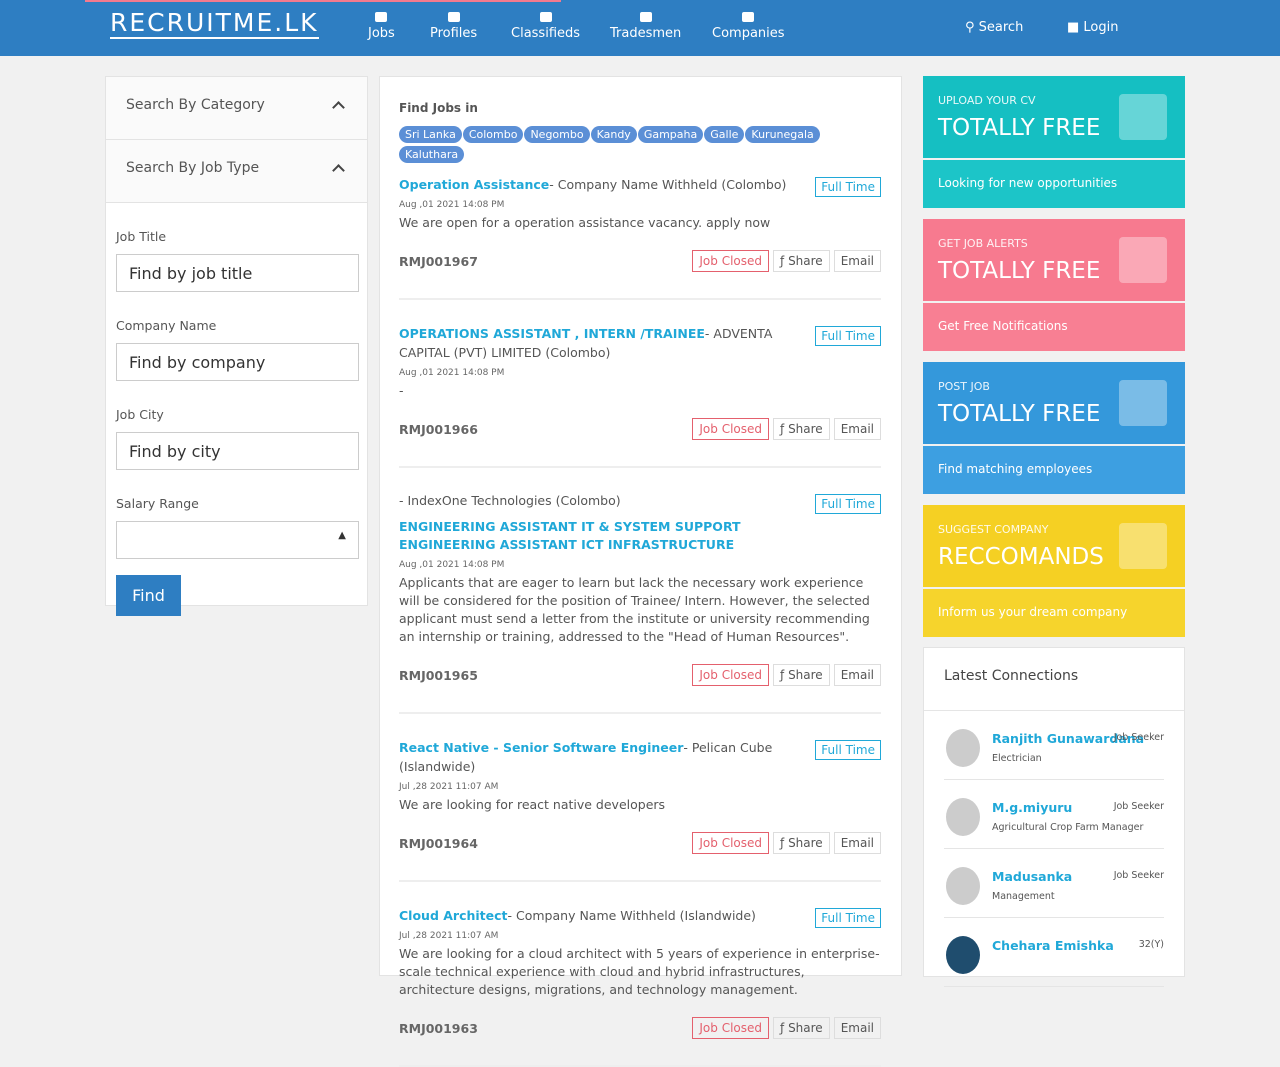 The height and width of the screenshot is (1067, 1280). What do you see at coordinates (493, 134) in the screenshot?
I see `city-tag: Colombo` at bounding box center [493, 134].